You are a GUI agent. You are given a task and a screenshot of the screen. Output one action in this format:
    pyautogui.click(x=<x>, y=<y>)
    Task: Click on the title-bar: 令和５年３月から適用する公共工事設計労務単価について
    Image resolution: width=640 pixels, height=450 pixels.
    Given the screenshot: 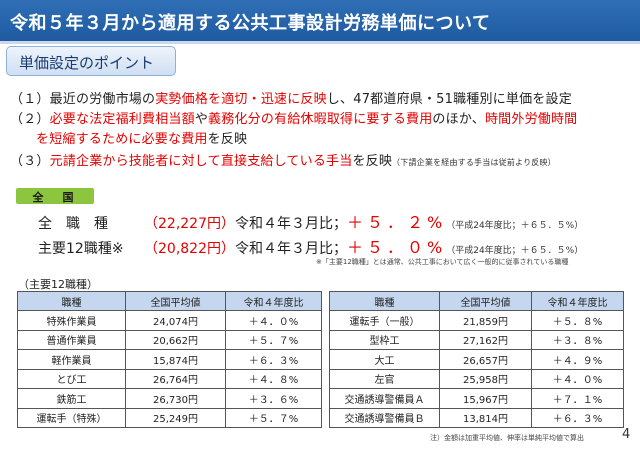 What is the action you would take?
    pyautogui.click(x=320, y=22)
    